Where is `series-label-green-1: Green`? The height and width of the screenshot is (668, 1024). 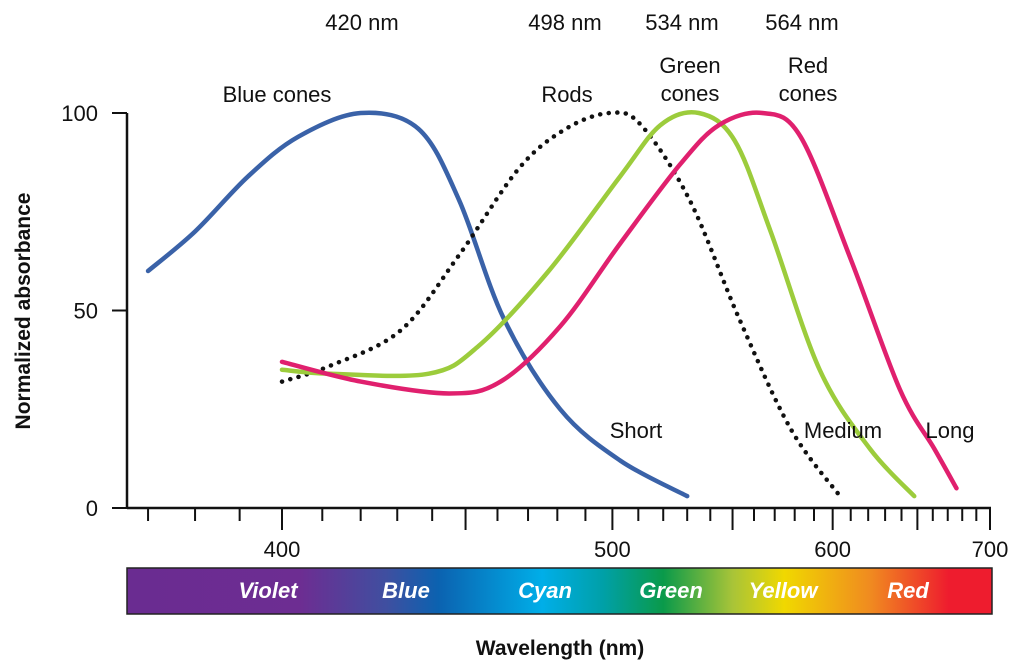 series-label-green-1: Green is located at coordinates (689, 65).